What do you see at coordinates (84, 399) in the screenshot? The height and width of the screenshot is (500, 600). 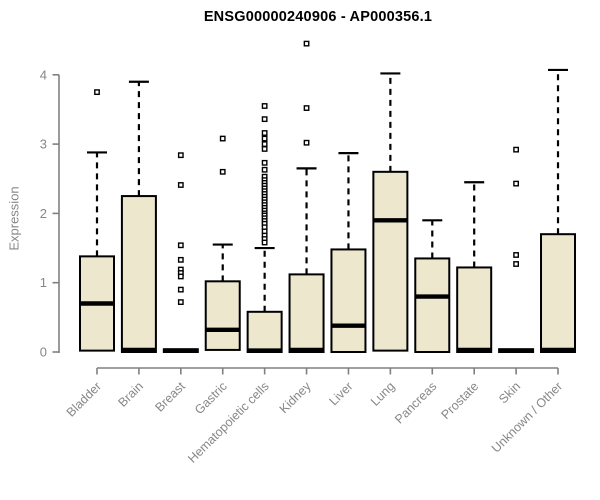 I see `x-tick-label: Bladder` at bounding box center [84, 399].